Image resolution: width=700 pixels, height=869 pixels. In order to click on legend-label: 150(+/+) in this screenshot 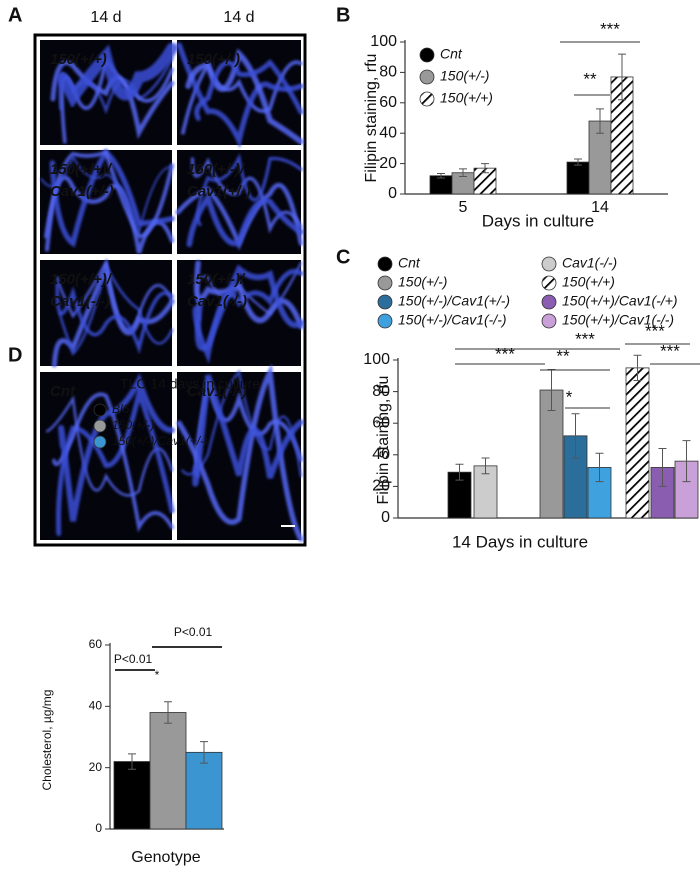, I will do `click(588, 282)`.